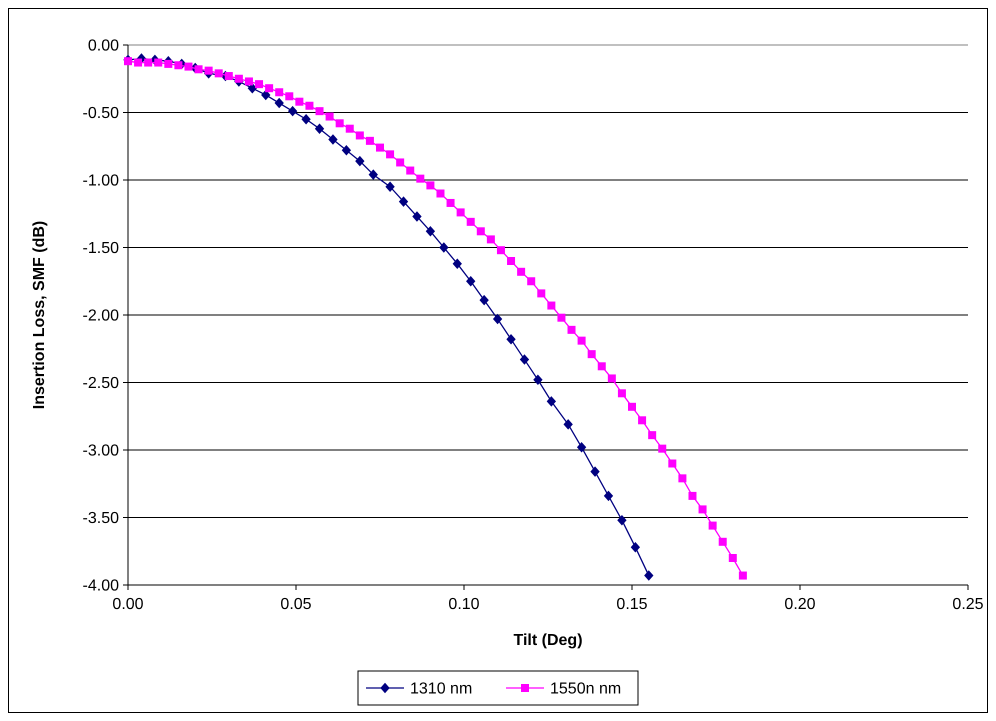 This screenshot has width=996, height=721. I want to click on y-tick-label: -2.50, so click(101, 383).